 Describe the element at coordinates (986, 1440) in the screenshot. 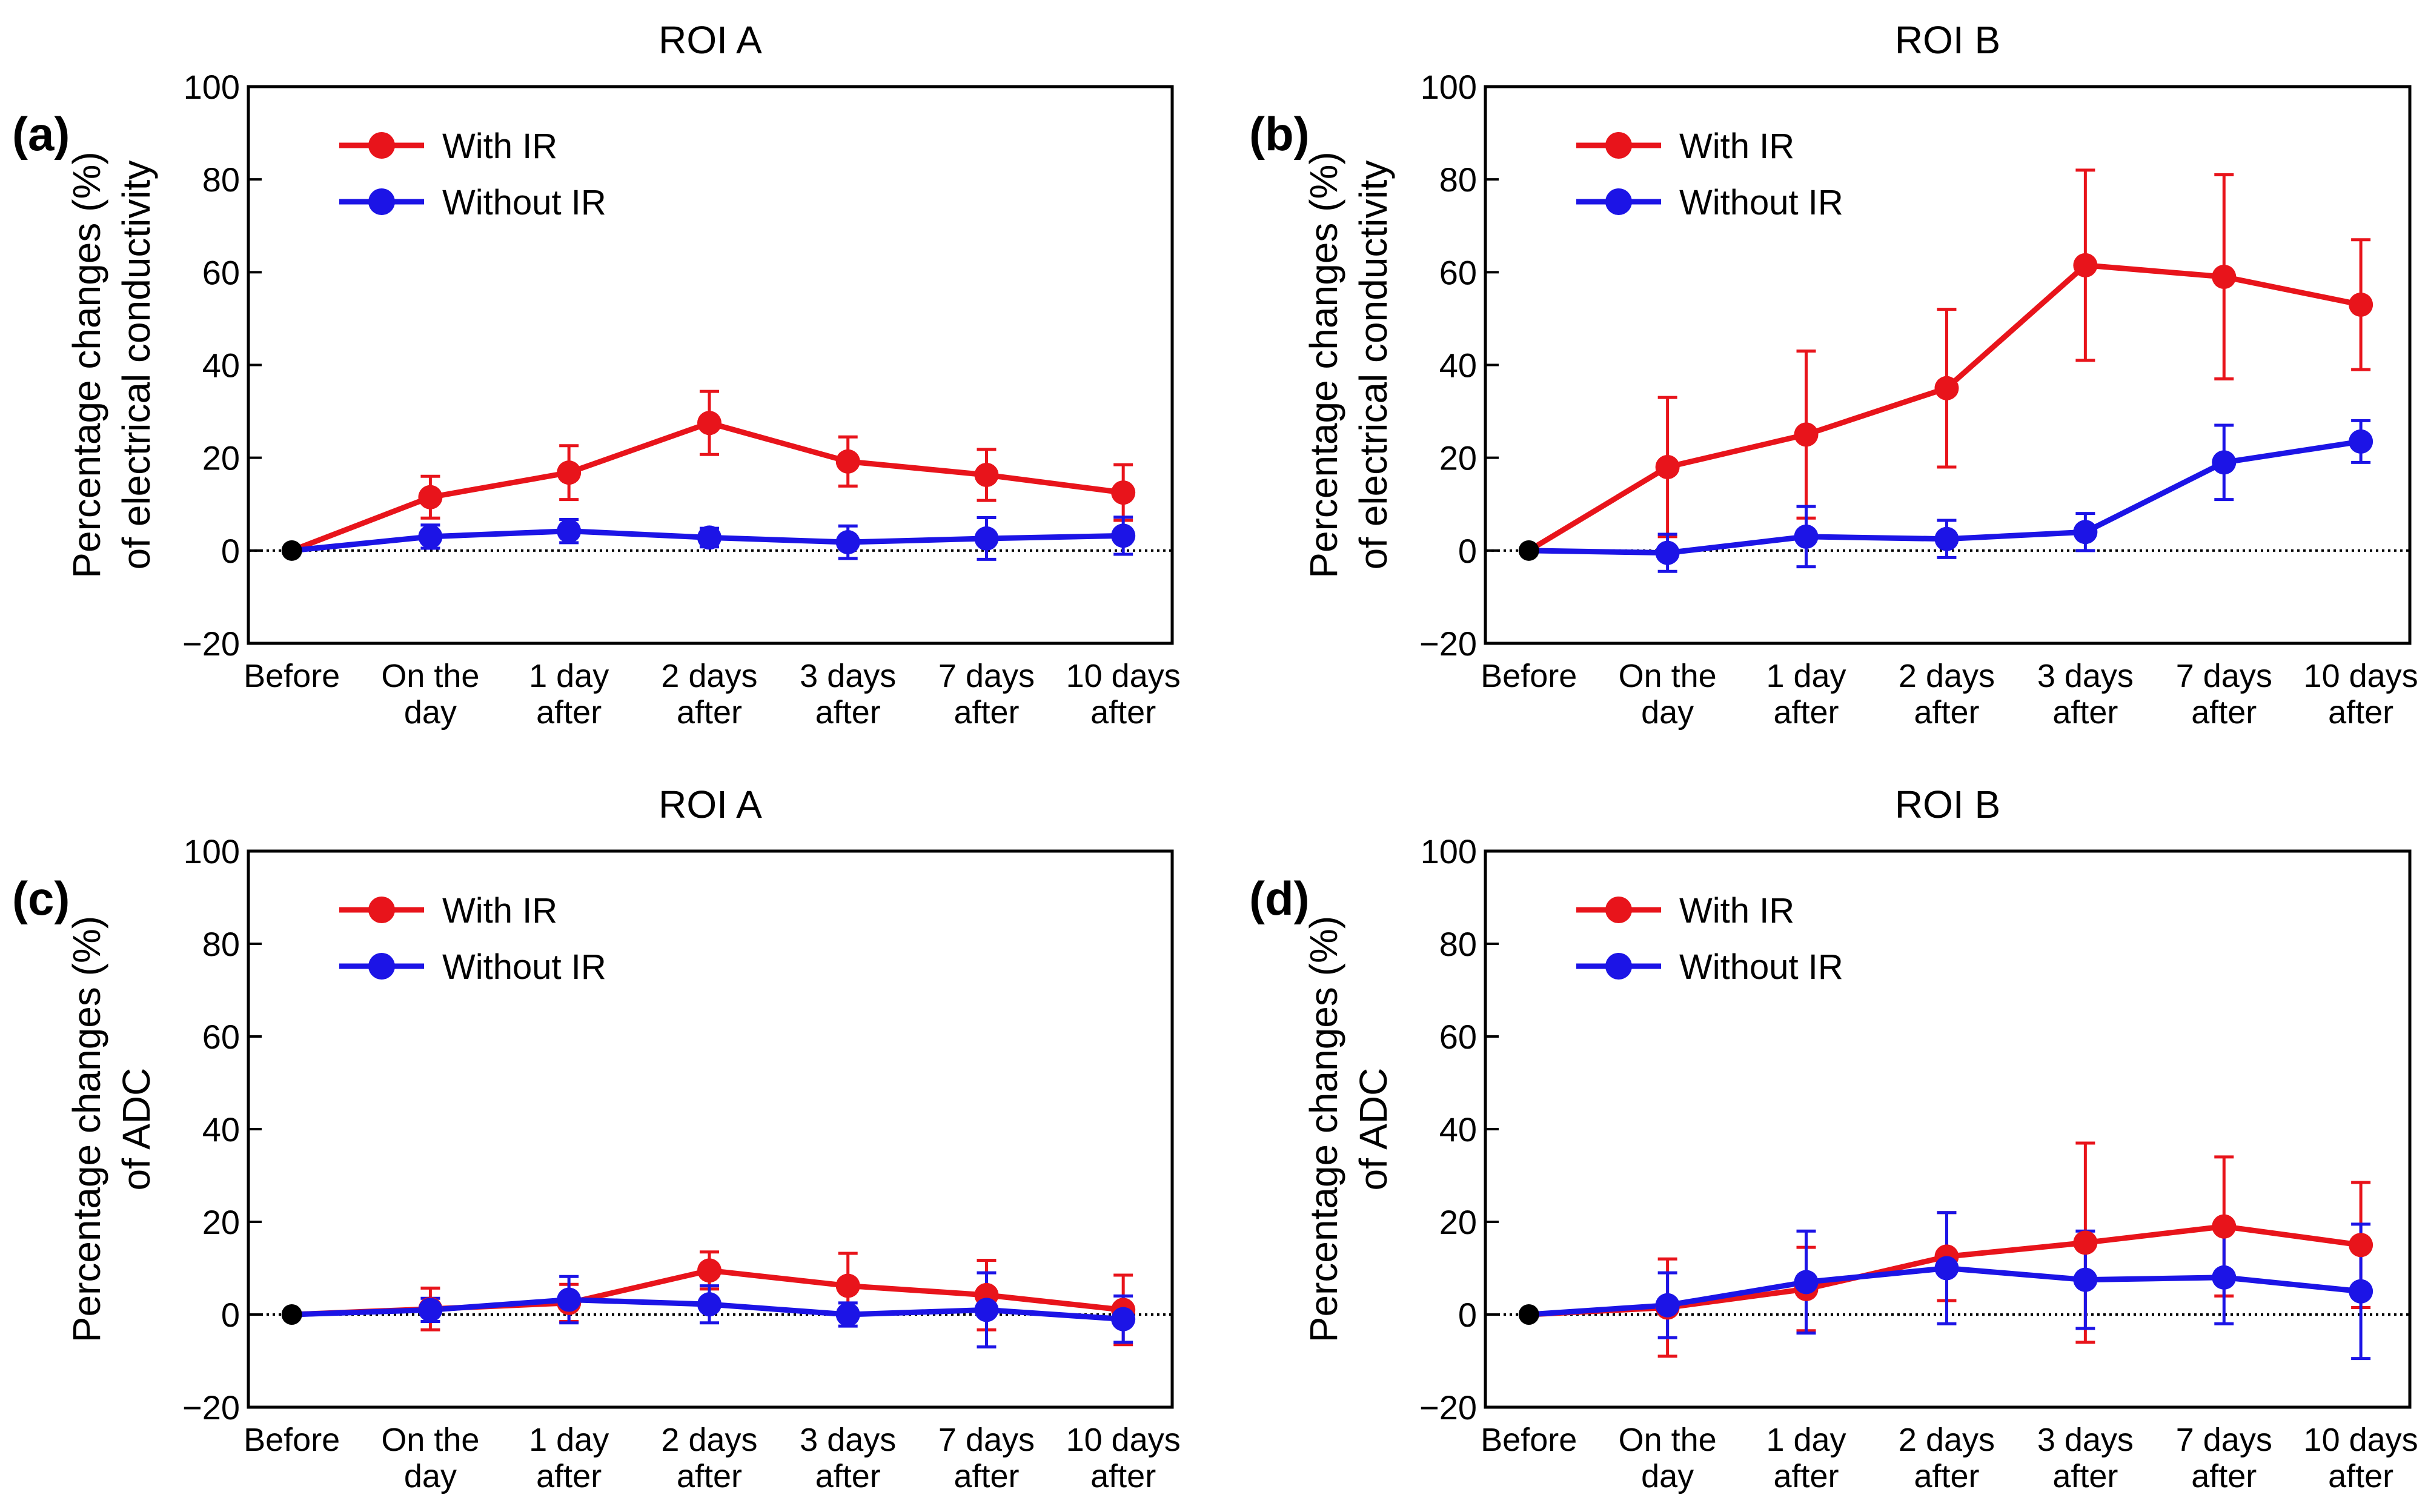

I see `x-tick-label: 7 days` at that location.